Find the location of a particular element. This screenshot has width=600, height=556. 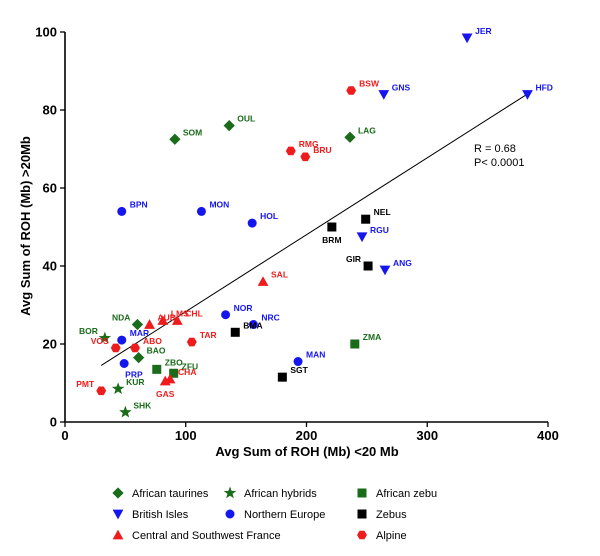

x-axis-title: Avg Sum of ROH (Mb) <20 Mb is located at coordinates (306, 451).